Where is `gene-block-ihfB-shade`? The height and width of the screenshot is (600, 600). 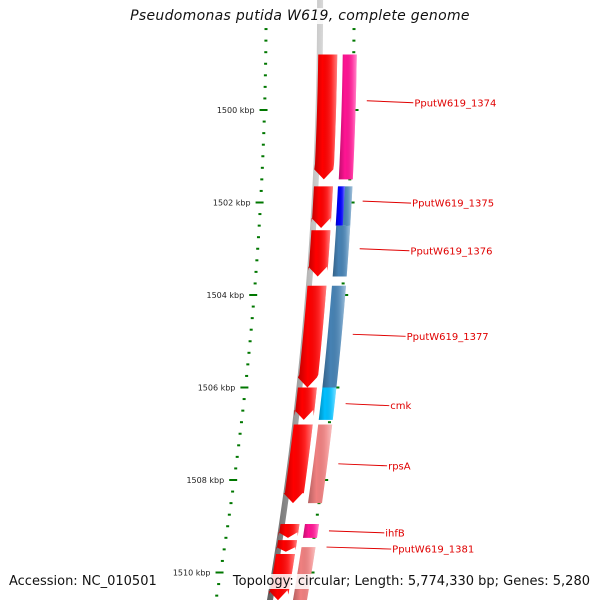
gene-block-ihfB-shade is located at coordinates (310, 530).